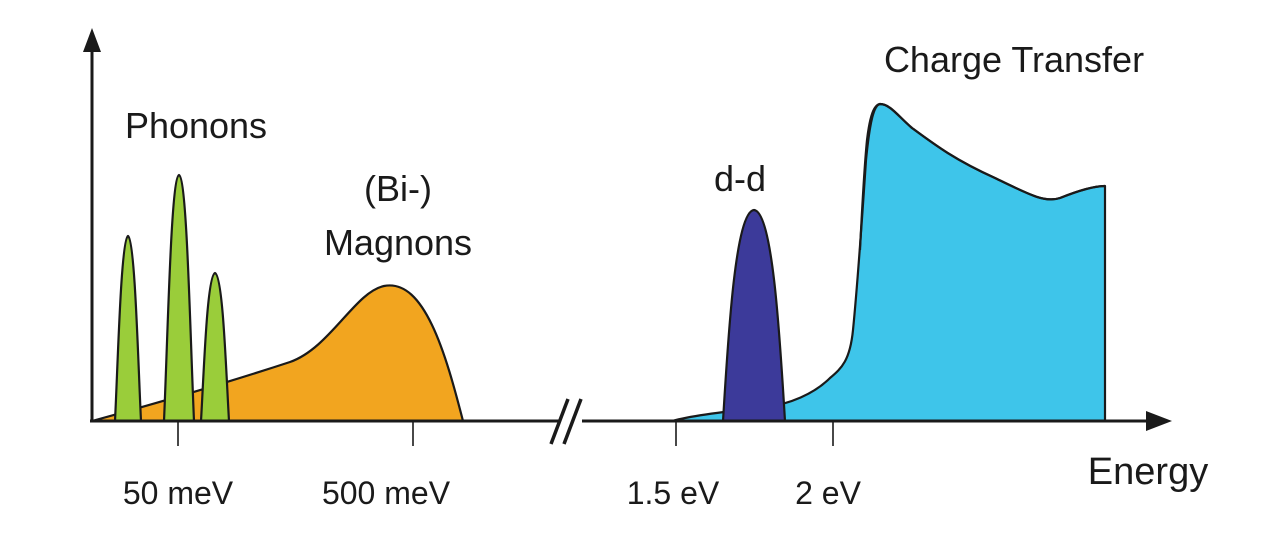 The width and height of the screenshot is (1276, 541). I want to click on x-axis-arrowhead, so click(1159, 421).